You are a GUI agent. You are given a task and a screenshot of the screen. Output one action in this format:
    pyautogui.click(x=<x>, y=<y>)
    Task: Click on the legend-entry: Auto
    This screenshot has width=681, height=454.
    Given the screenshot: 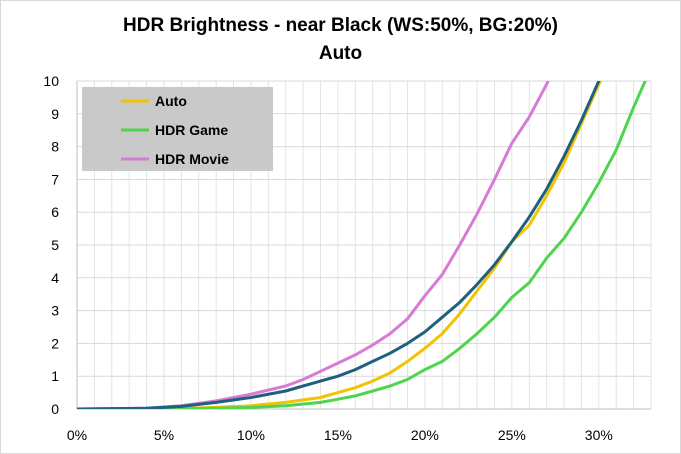 What is the action you would take?
    pyautogui.click(x=171, y=101)
    